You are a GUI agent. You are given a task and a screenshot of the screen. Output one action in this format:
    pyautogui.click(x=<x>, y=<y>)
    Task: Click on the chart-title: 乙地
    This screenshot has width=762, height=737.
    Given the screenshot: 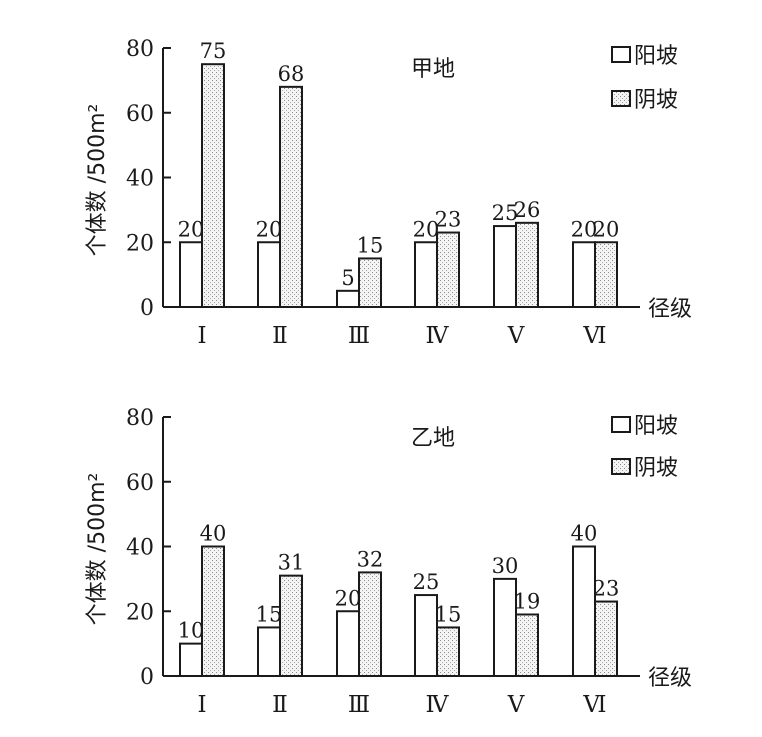 What is the action you would take?
    pyautogui.click(x=433, y=438)
    